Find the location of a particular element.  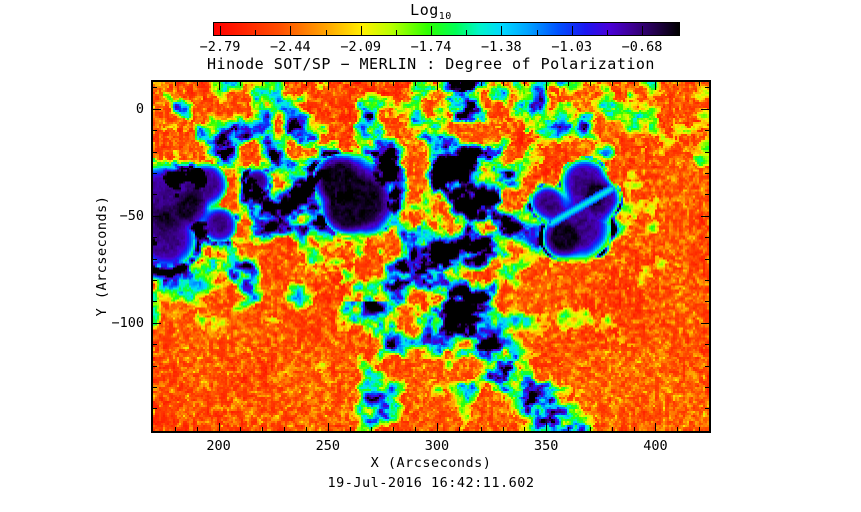

x-tick-label: 350 is located at coordinates (546, 446).